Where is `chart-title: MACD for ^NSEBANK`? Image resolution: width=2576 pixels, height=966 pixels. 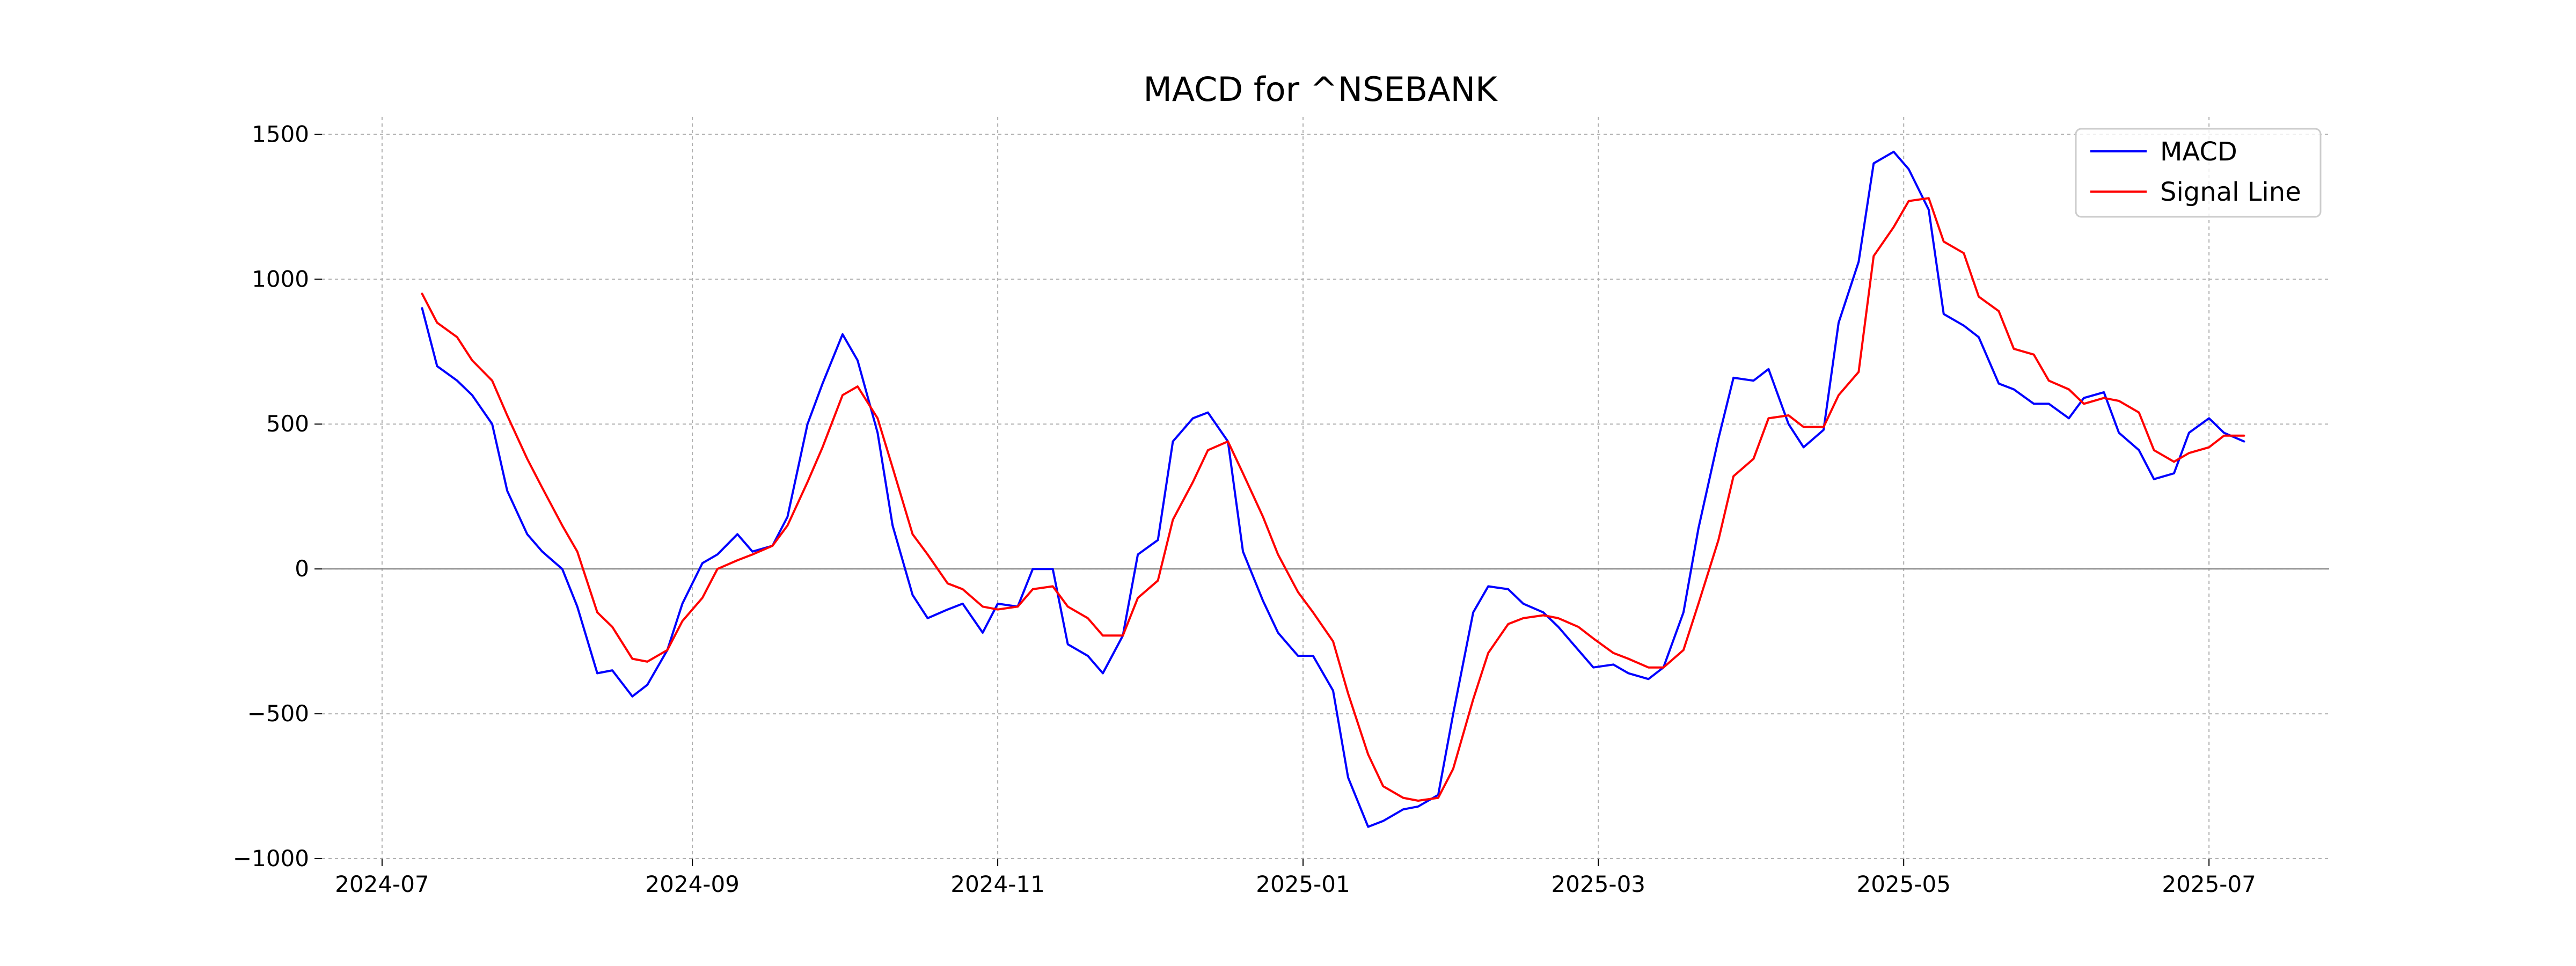 chart-title: MACD for ^NSEBANK is located at coordinates (1320, 89).